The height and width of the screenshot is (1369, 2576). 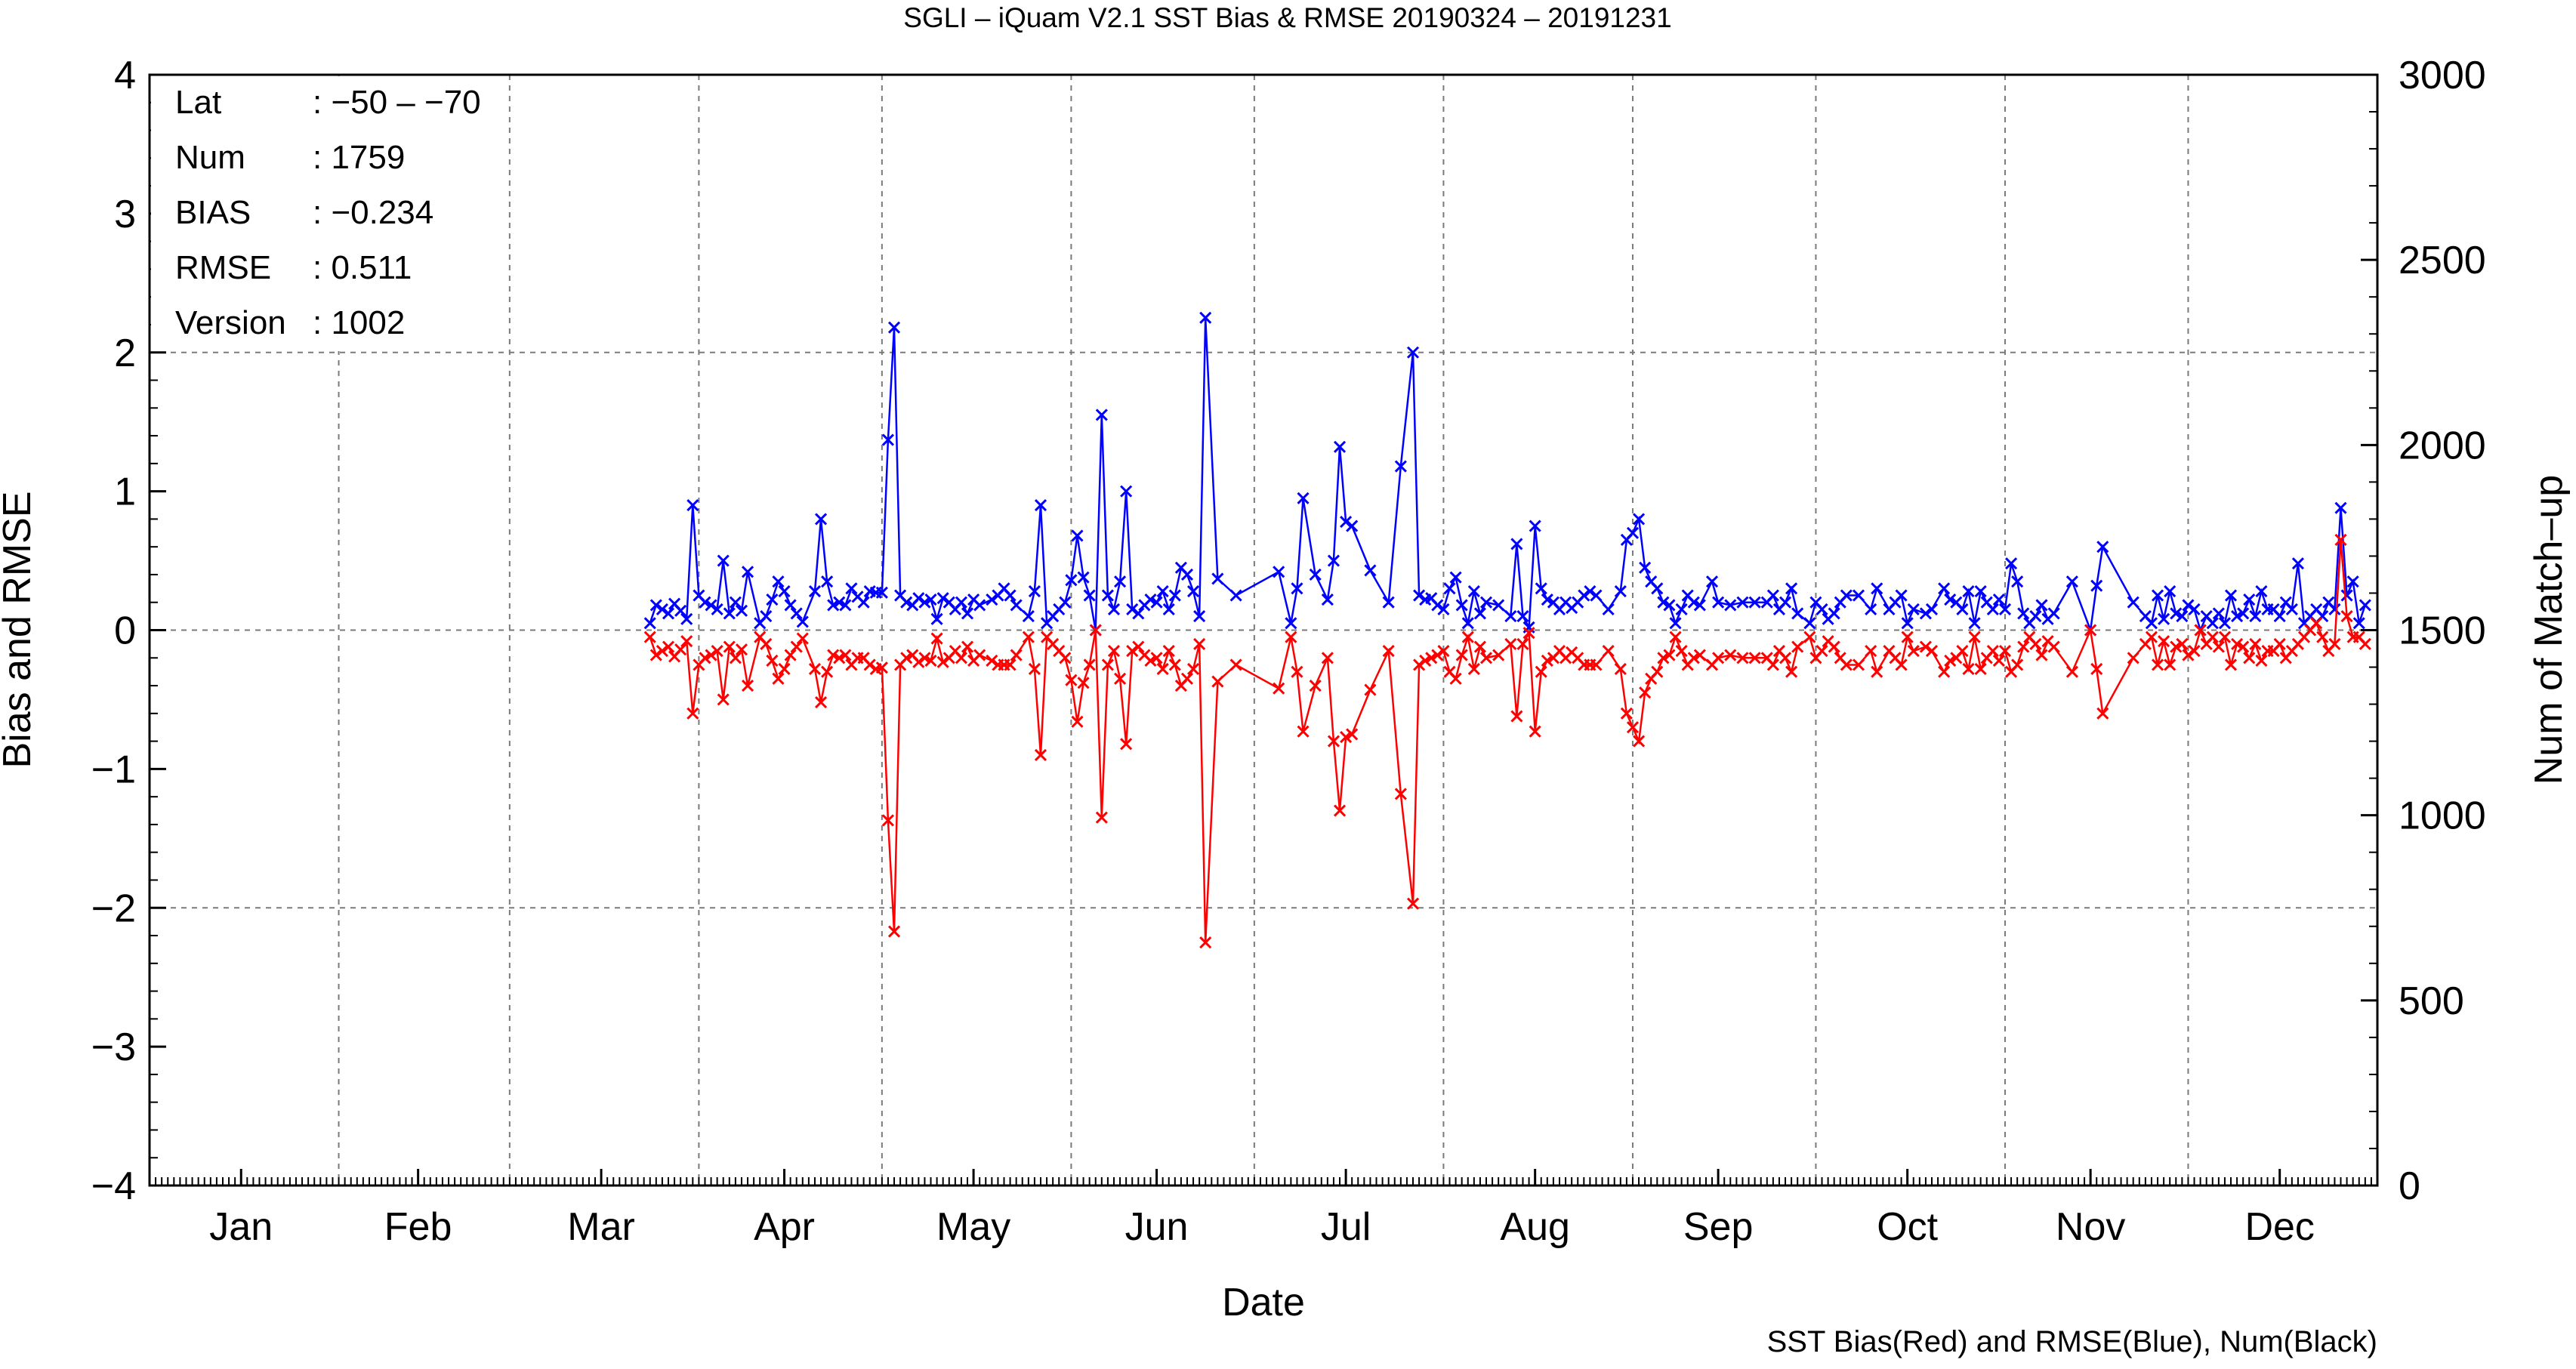 I want to click on y-axis-label: Bias and RMSE, so click(x=19, y=629).